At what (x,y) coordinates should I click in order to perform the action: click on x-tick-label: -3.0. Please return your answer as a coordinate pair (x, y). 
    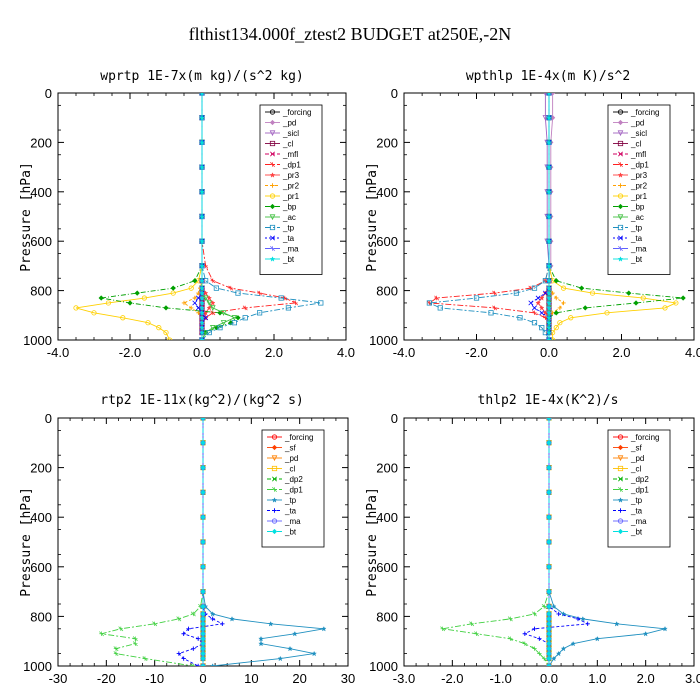
    Looking at the image, I should click on (404, 678).